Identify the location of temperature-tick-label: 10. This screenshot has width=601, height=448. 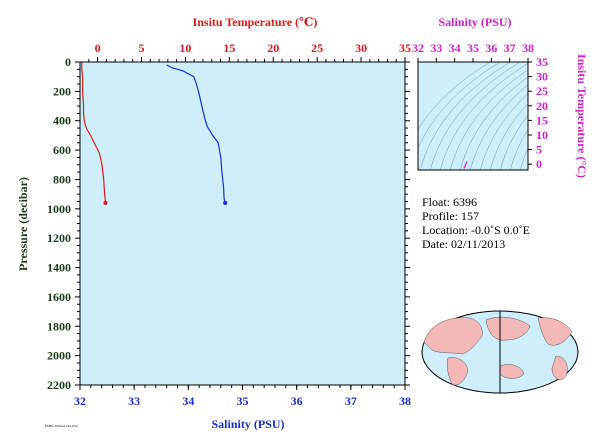
(185, 48).